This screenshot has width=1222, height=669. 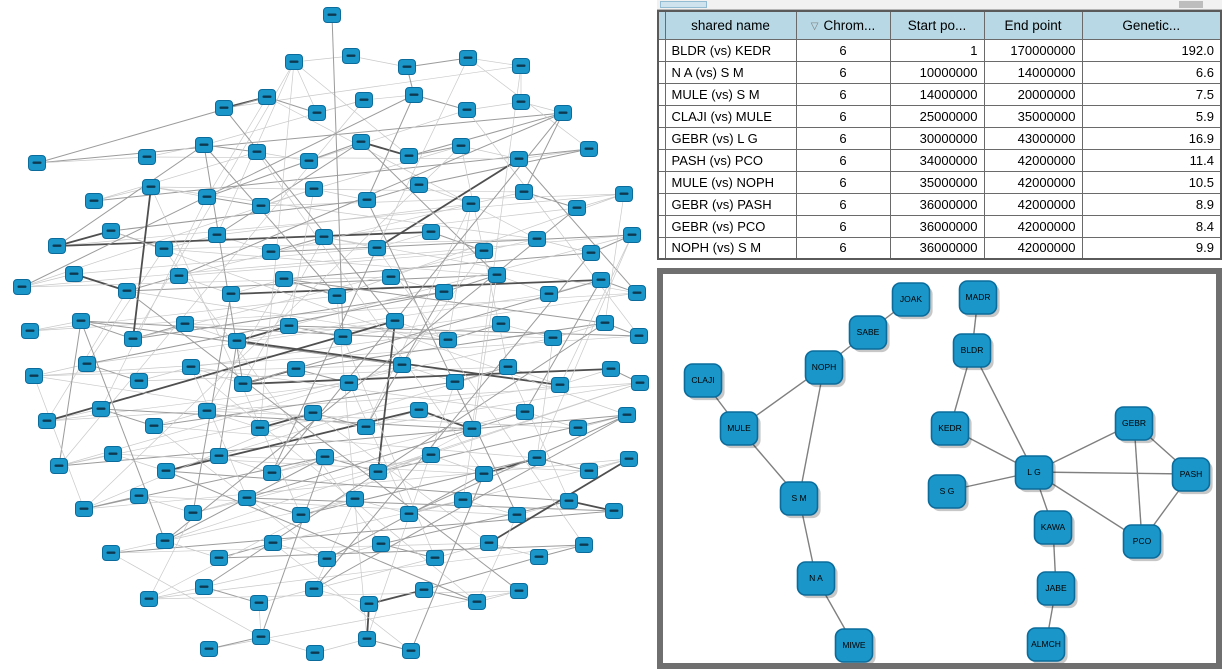 I want to click on node-label: MULE, so click(x=739, y=428).